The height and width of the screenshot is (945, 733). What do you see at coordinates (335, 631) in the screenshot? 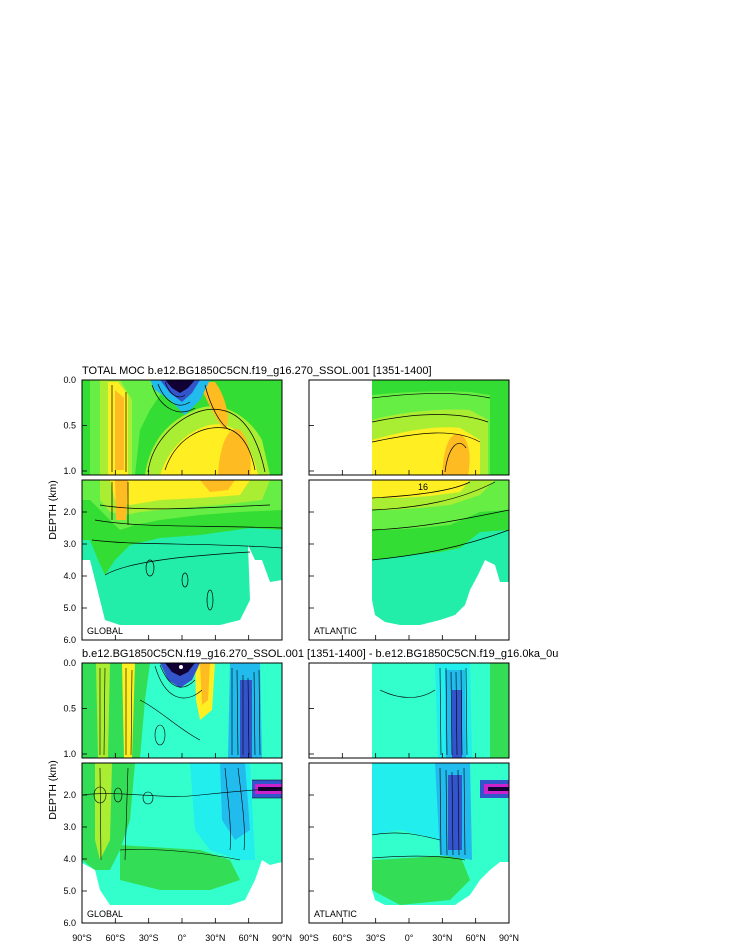
I see `top-atlantic-basin-label: ATLANTIC` at bounding box center [335, 631].